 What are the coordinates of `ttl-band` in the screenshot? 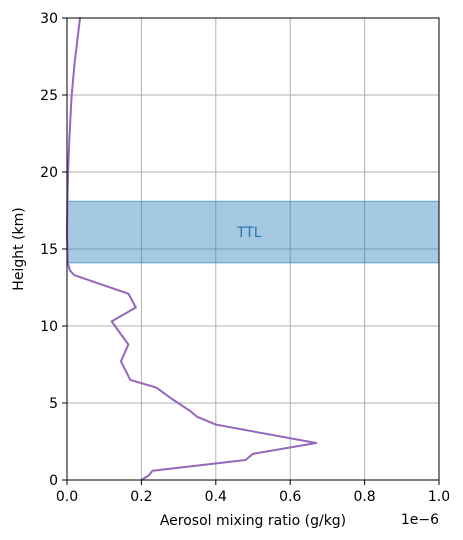 It's located at (253, 232).